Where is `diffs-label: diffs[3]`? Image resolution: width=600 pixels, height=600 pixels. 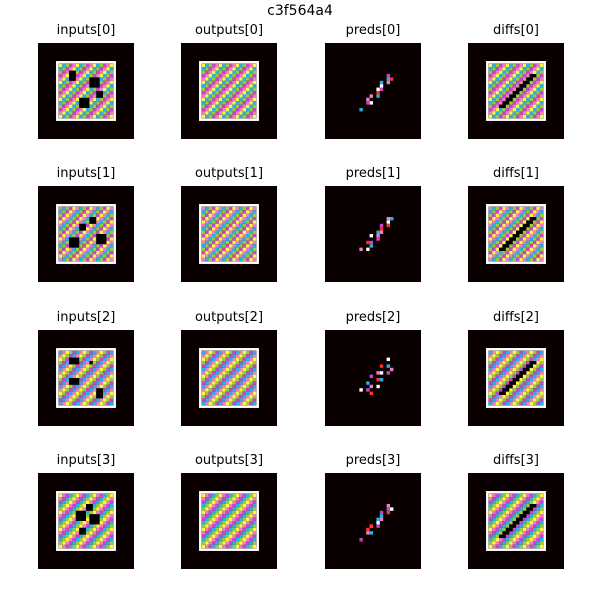
diffs-label: diffs[3] is located at coordinates (515, 460).